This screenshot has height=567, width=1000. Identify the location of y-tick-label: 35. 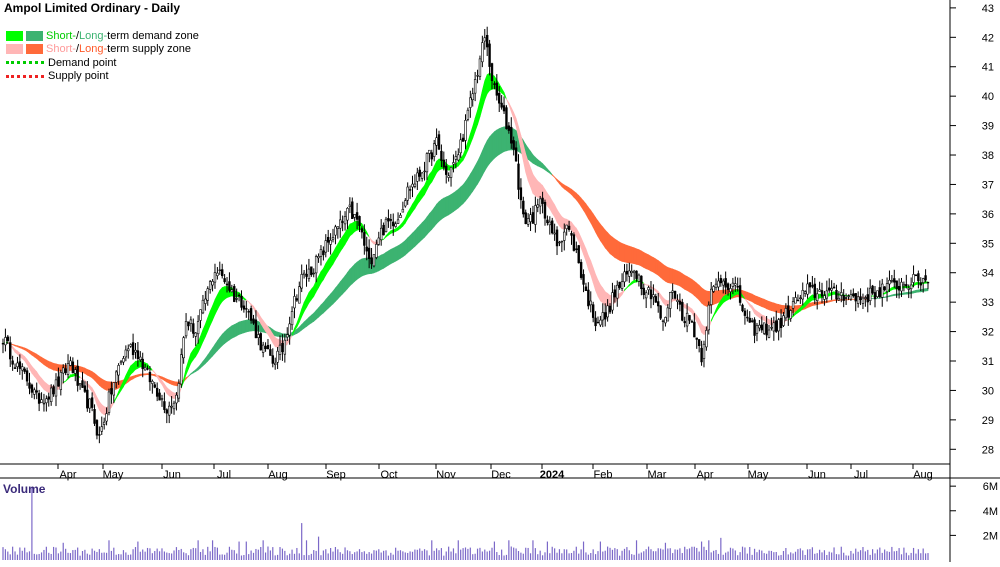
(988, 244).